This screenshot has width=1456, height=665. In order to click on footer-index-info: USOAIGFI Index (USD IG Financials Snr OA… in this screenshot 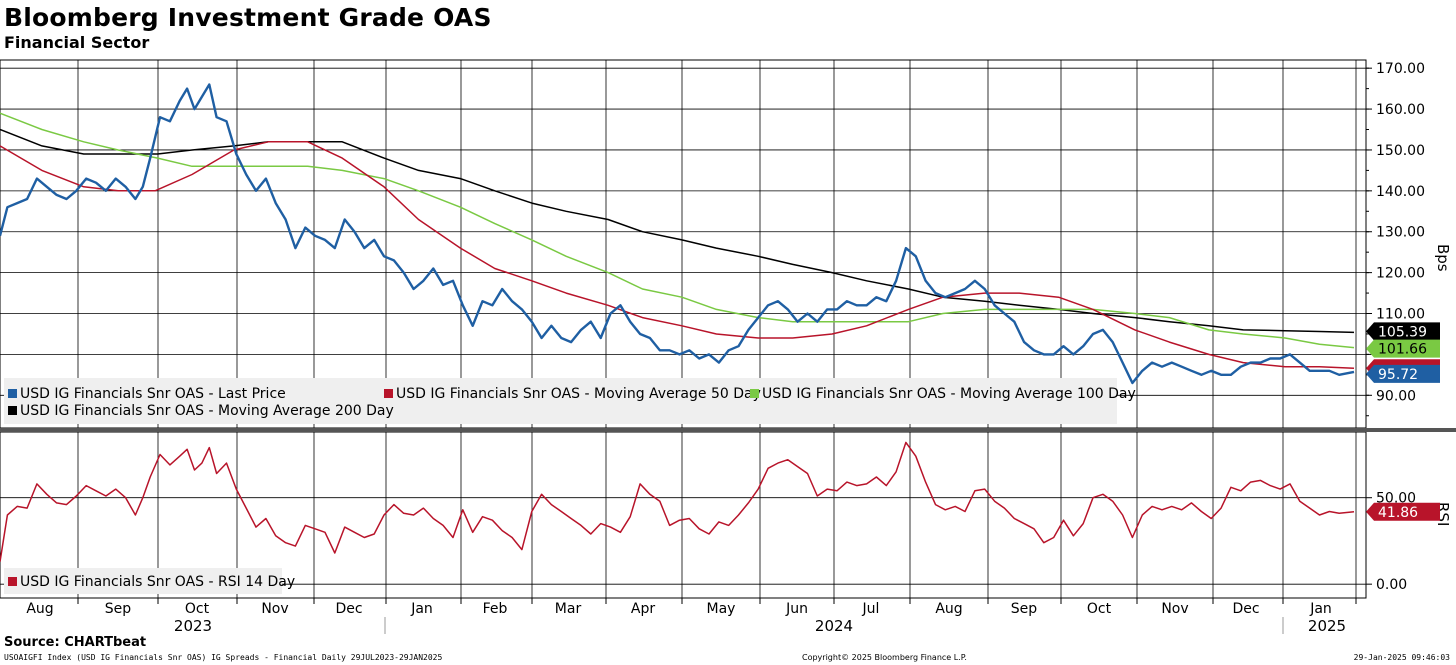, I will do `click(223, 657)`.